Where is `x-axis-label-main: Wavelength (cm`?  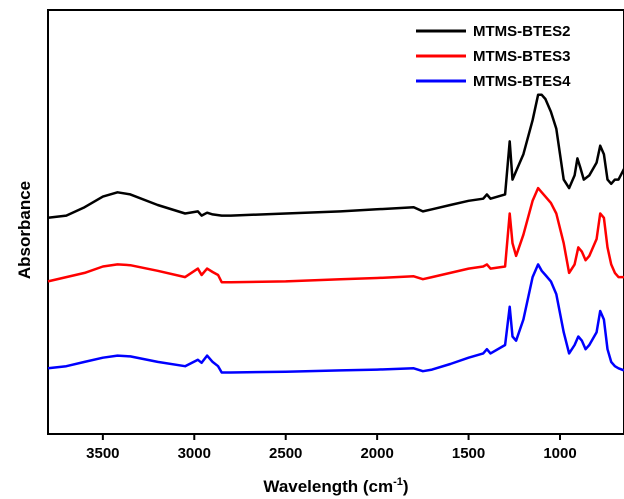
x-axis-label-main: Wavelength (cm is located at coordinates (328, 486).